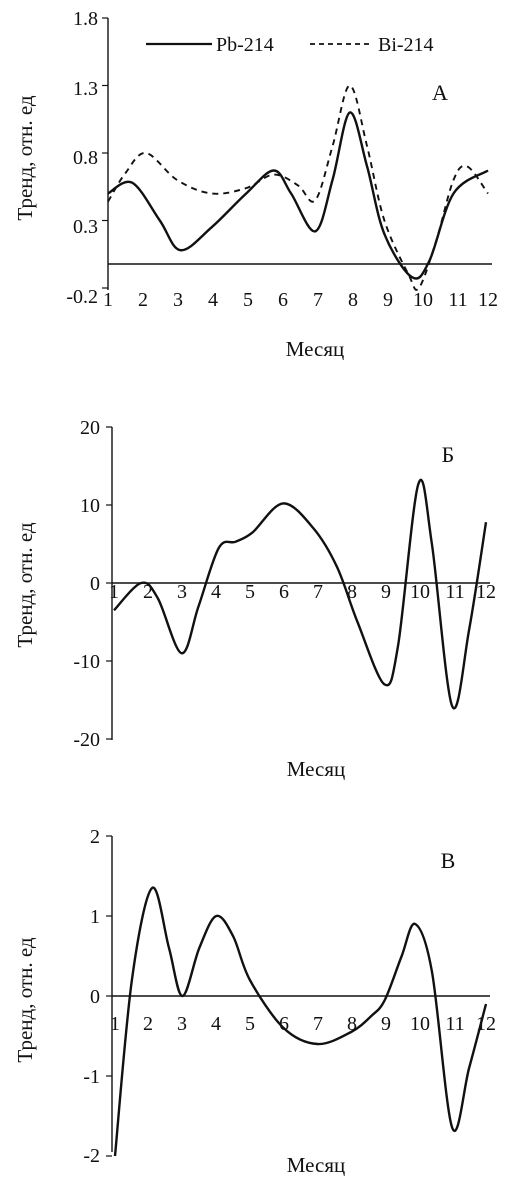  I want to click on panel-label: Б, so click(448, 454).